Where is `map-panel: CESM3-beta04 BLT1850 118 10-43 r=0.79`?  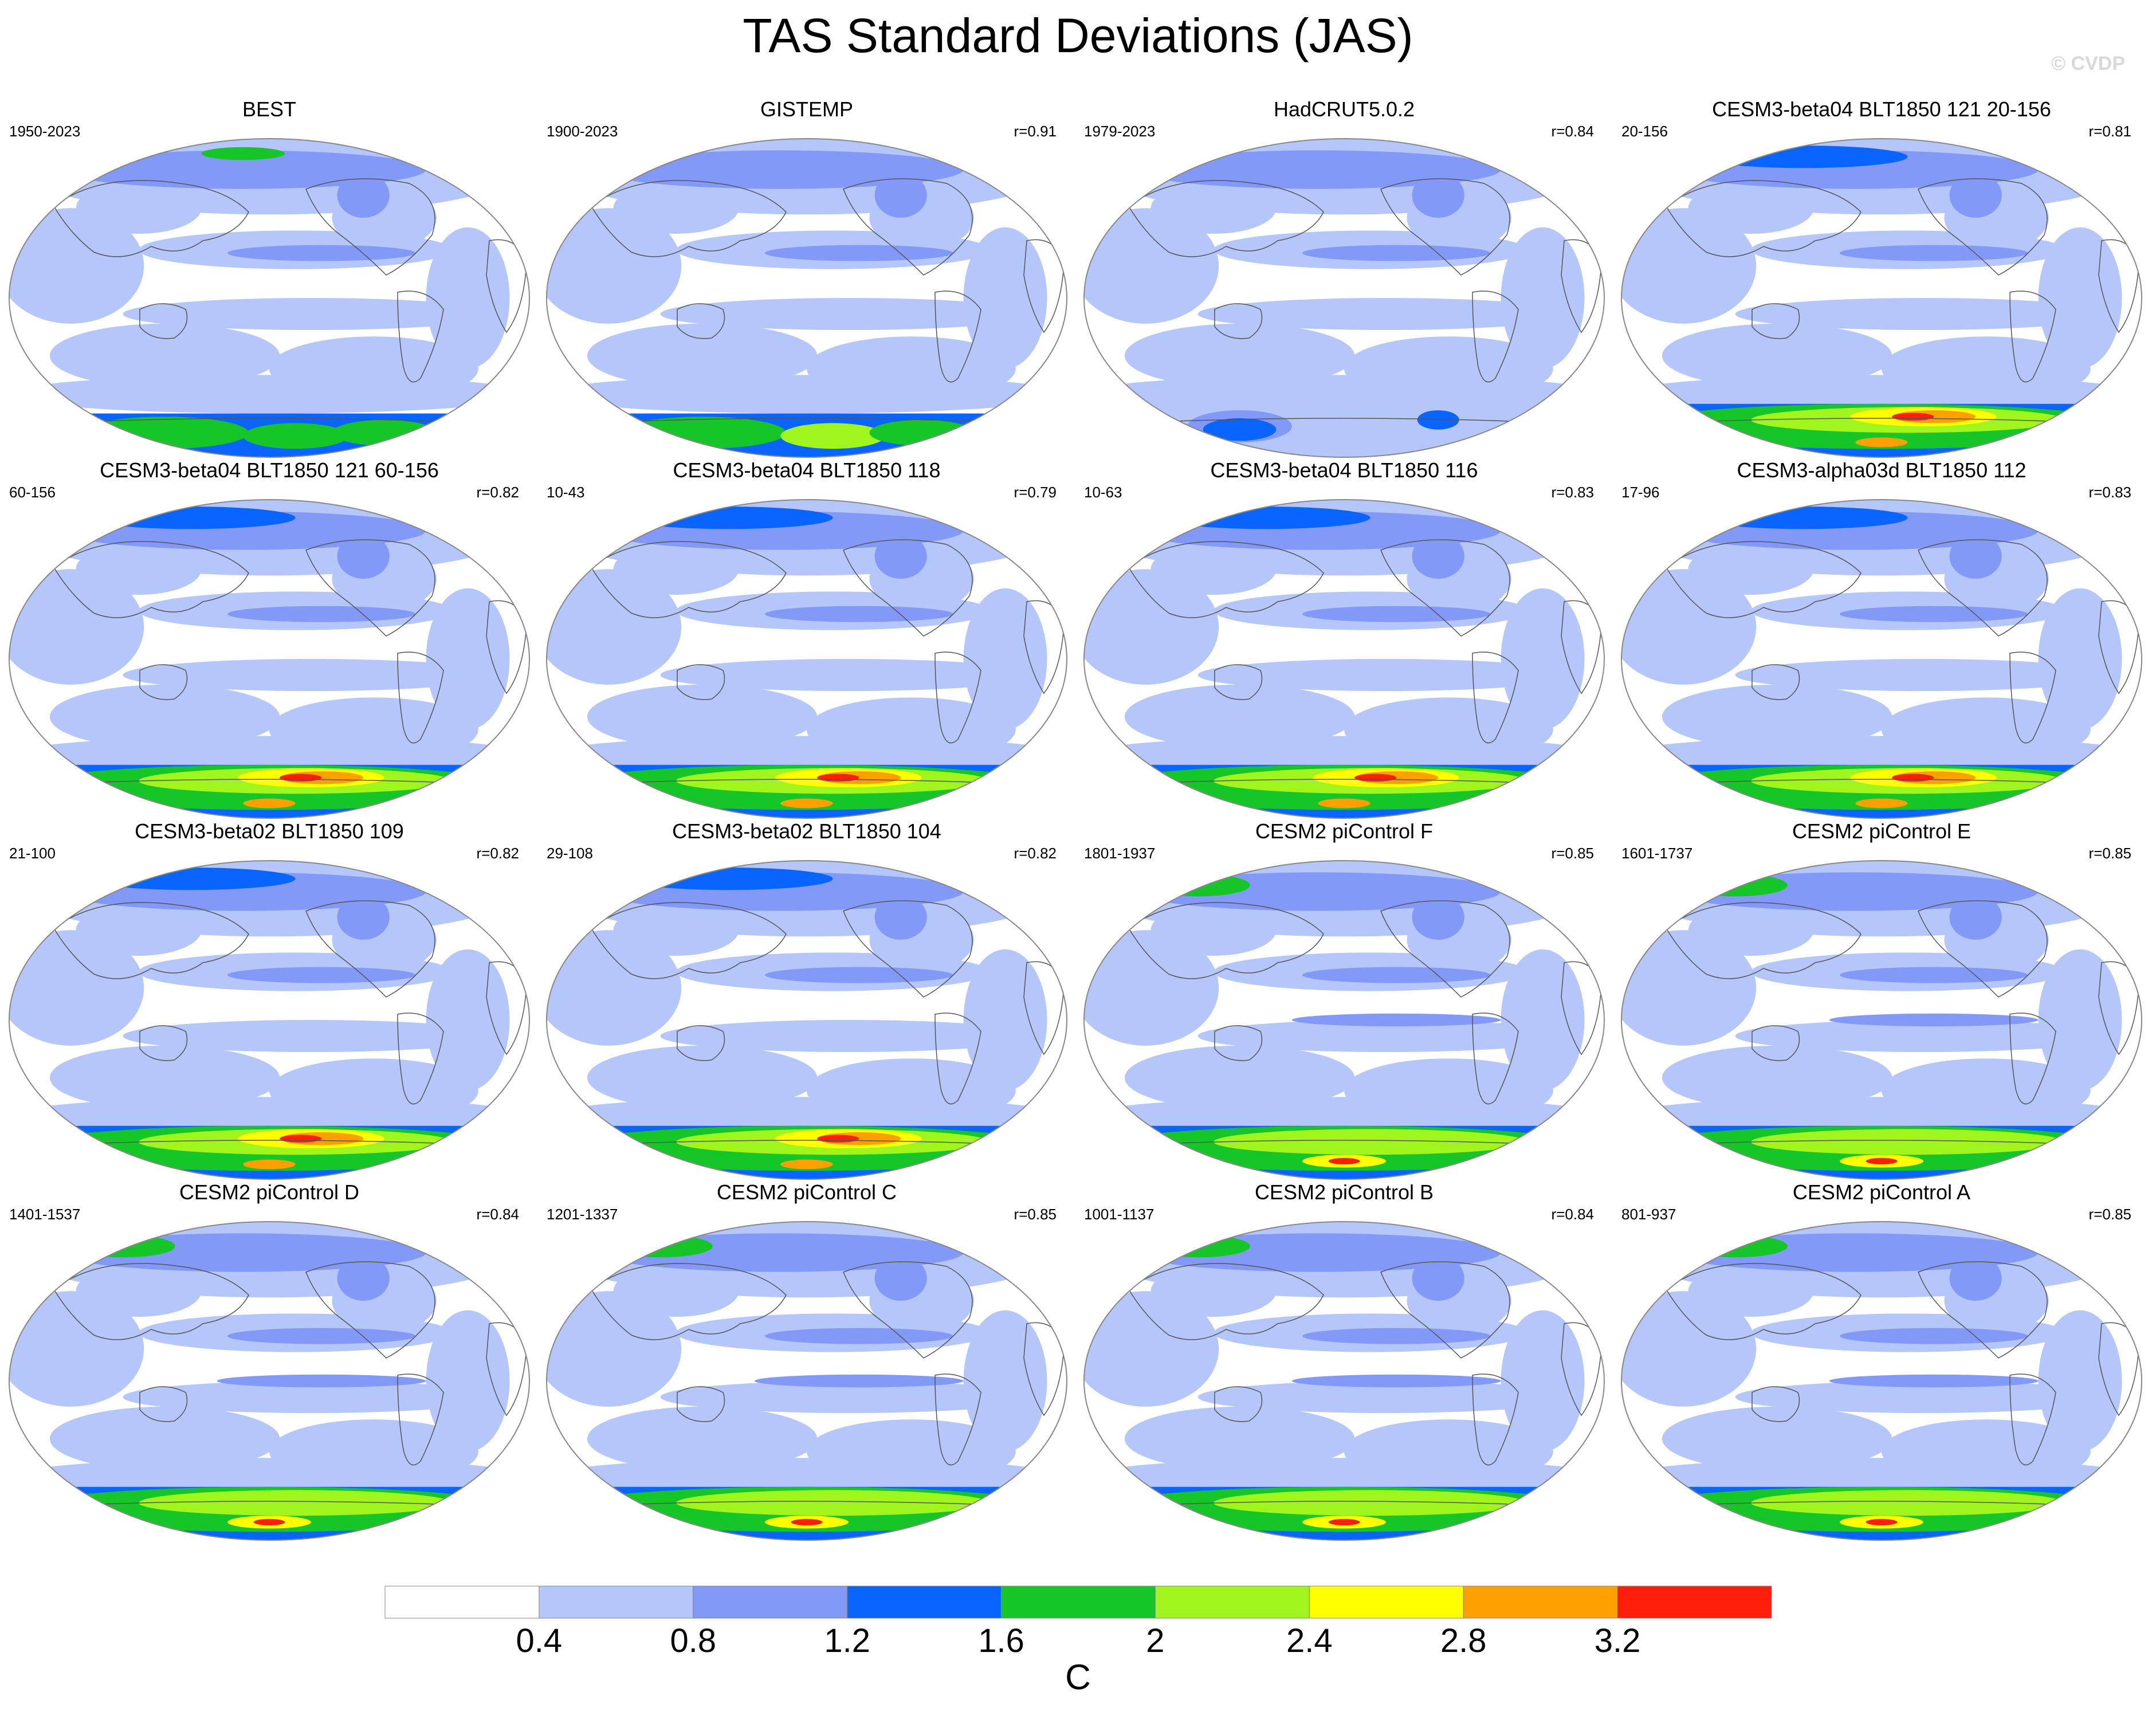
map-panel: CESM3-beta04 BLT1850 118 10-43 r=0.79 is located at coordinates (806, 641).